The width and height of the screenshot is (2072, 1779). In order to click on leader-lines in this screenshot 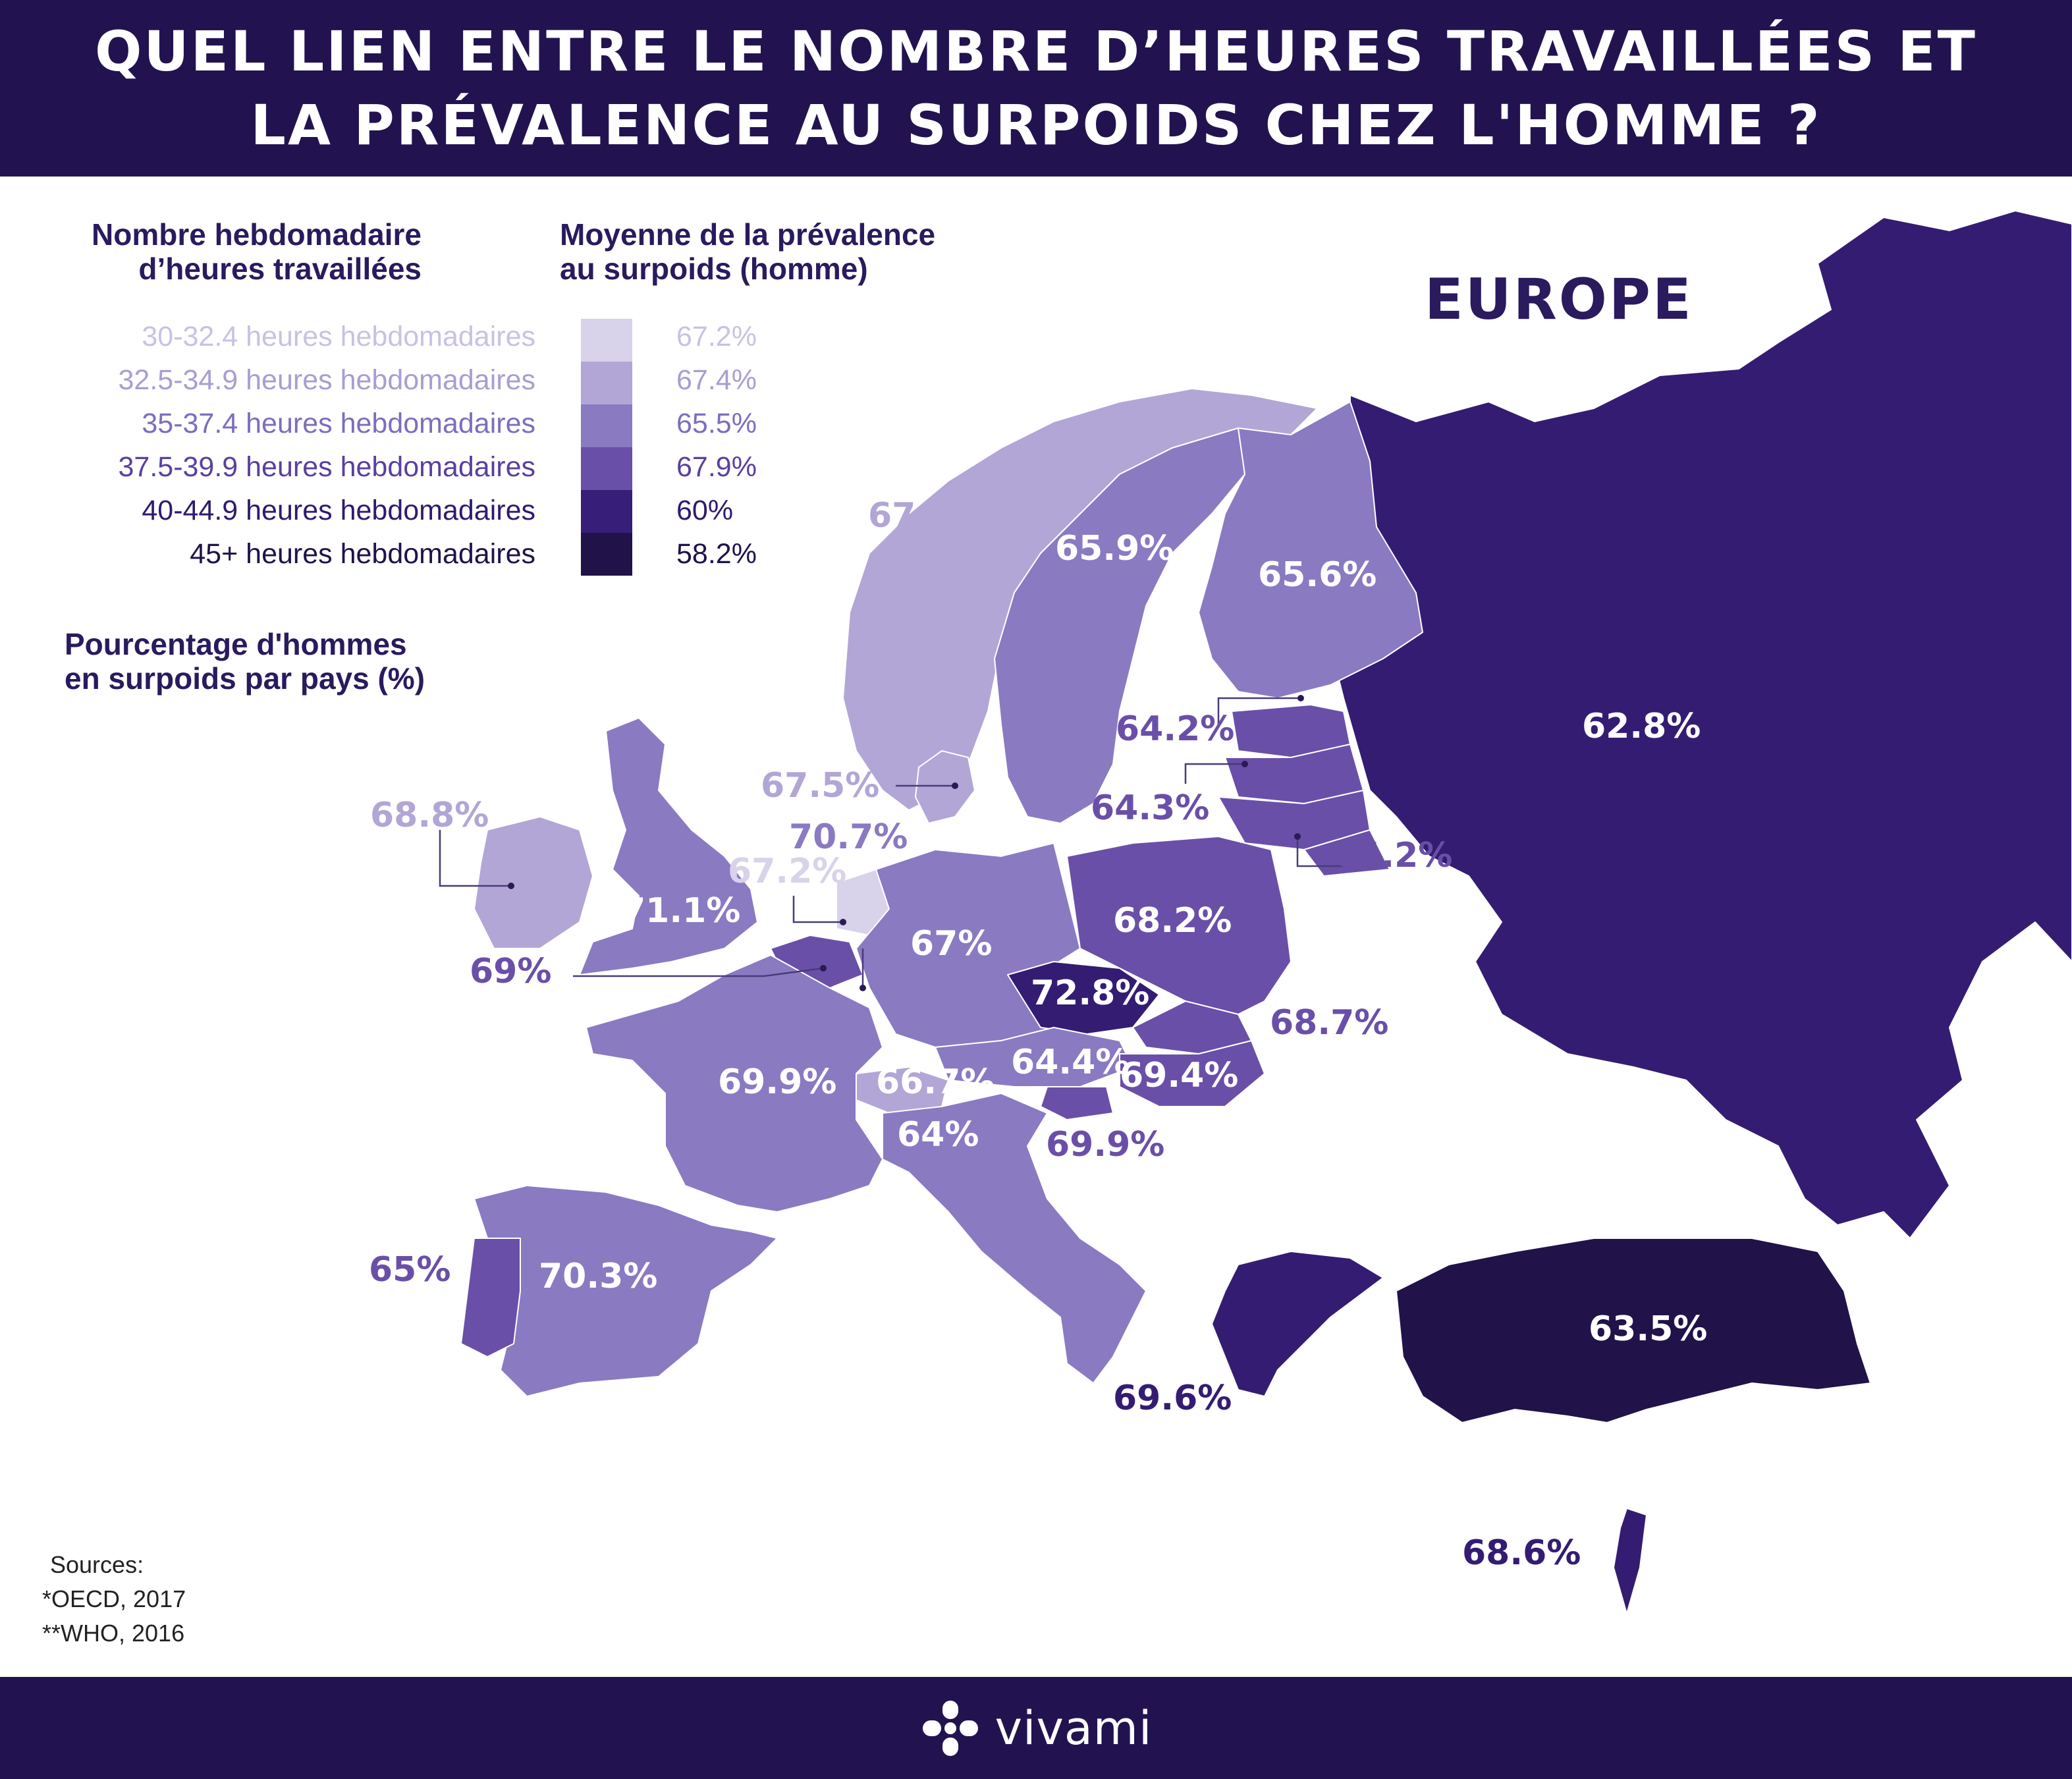, I will do `click(895, 843)`.